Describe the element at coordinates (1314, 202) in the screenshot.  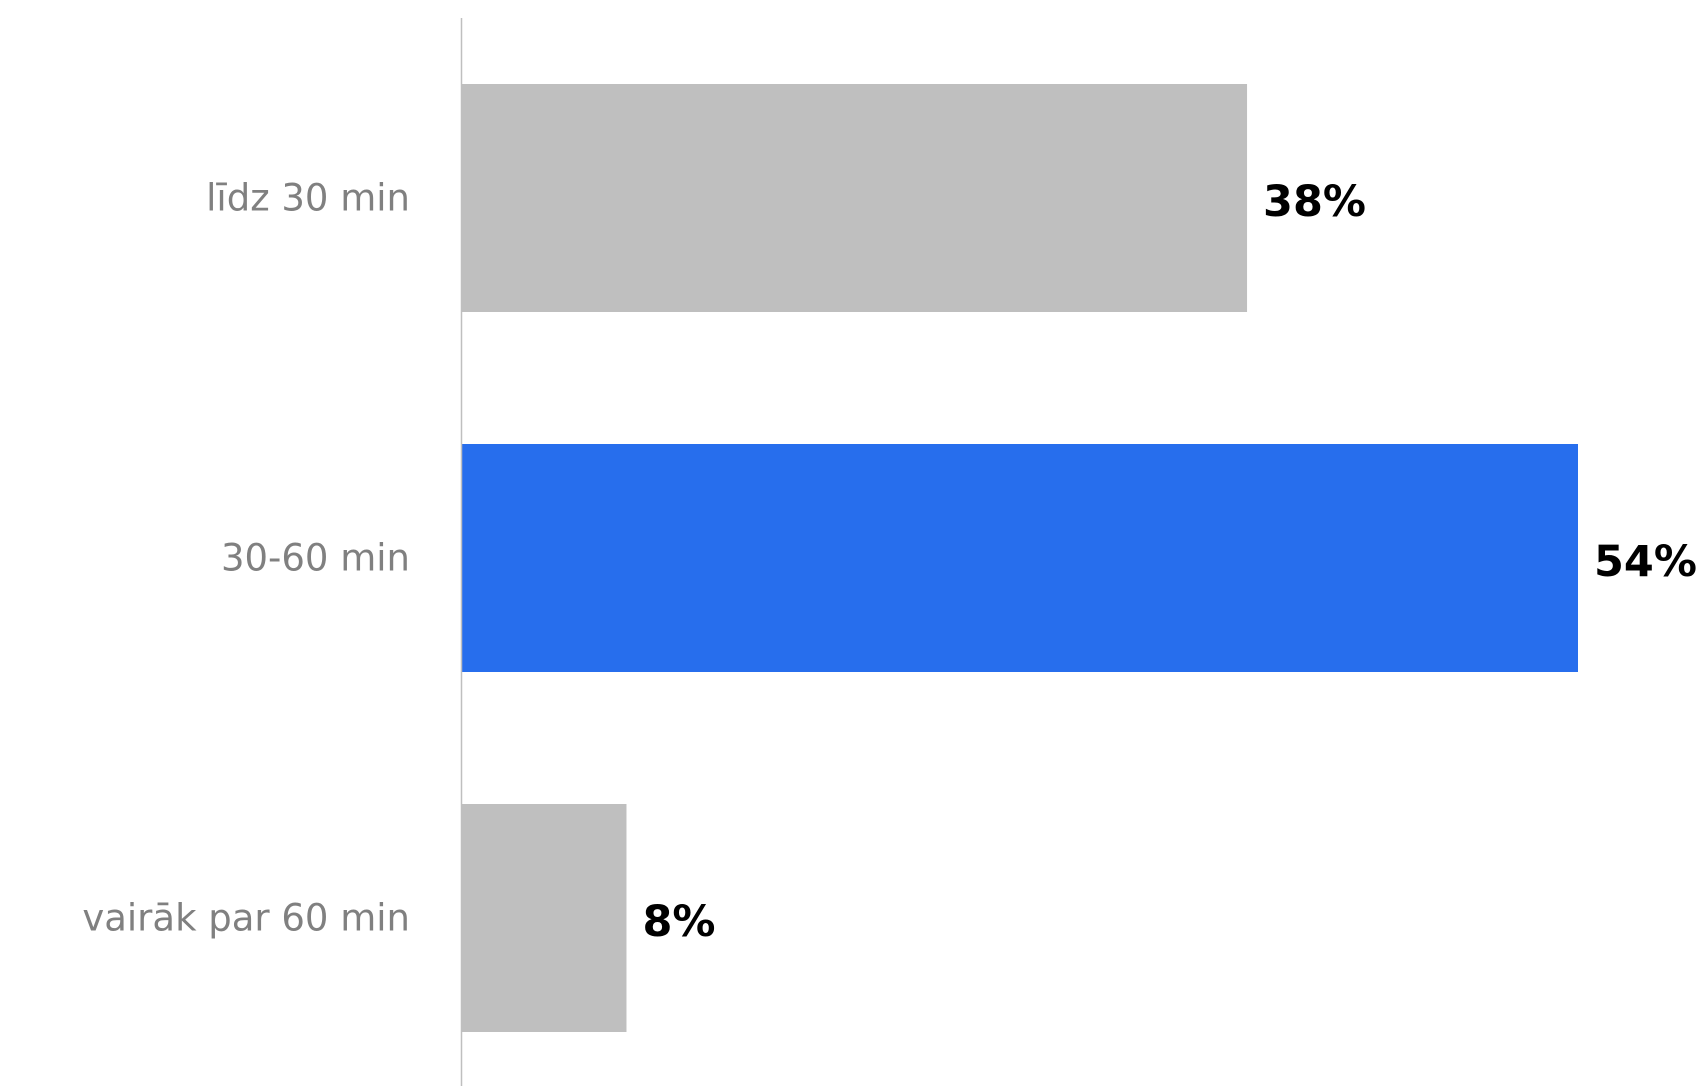
I see `value-label-0: 38%` at that location.